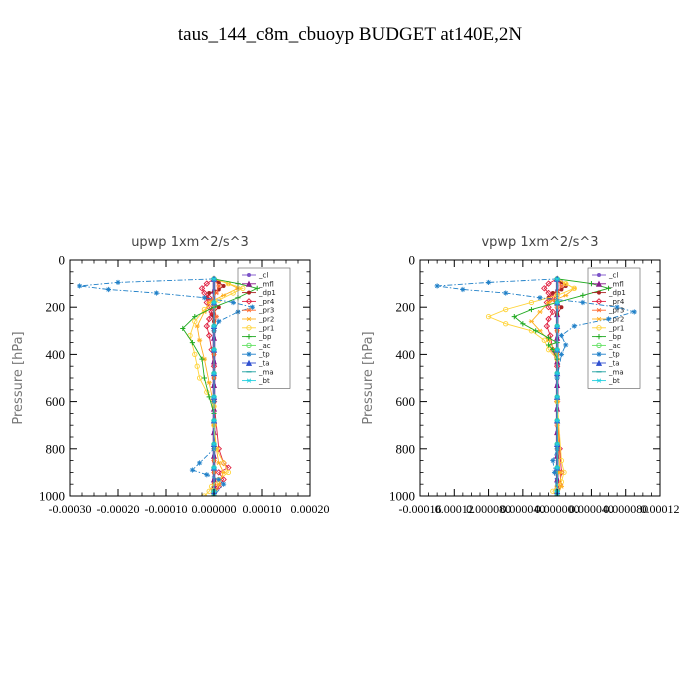  What do you see at coordinates (350, 34) in the screenshot?
I see `figure-title: taus_144_c8m_cbuoyp BUDGET at140E,2N` at bounding box center [350, 34].